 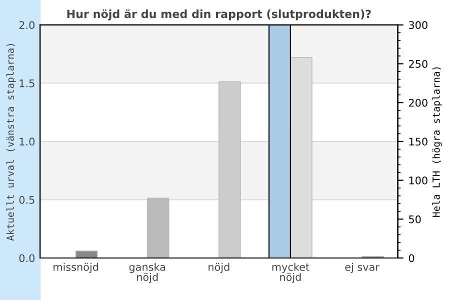 What do you see at coordinates (415, 219) in the screenshot?
I see `y2-tick-label: 50` at bounding box center [415, 219].